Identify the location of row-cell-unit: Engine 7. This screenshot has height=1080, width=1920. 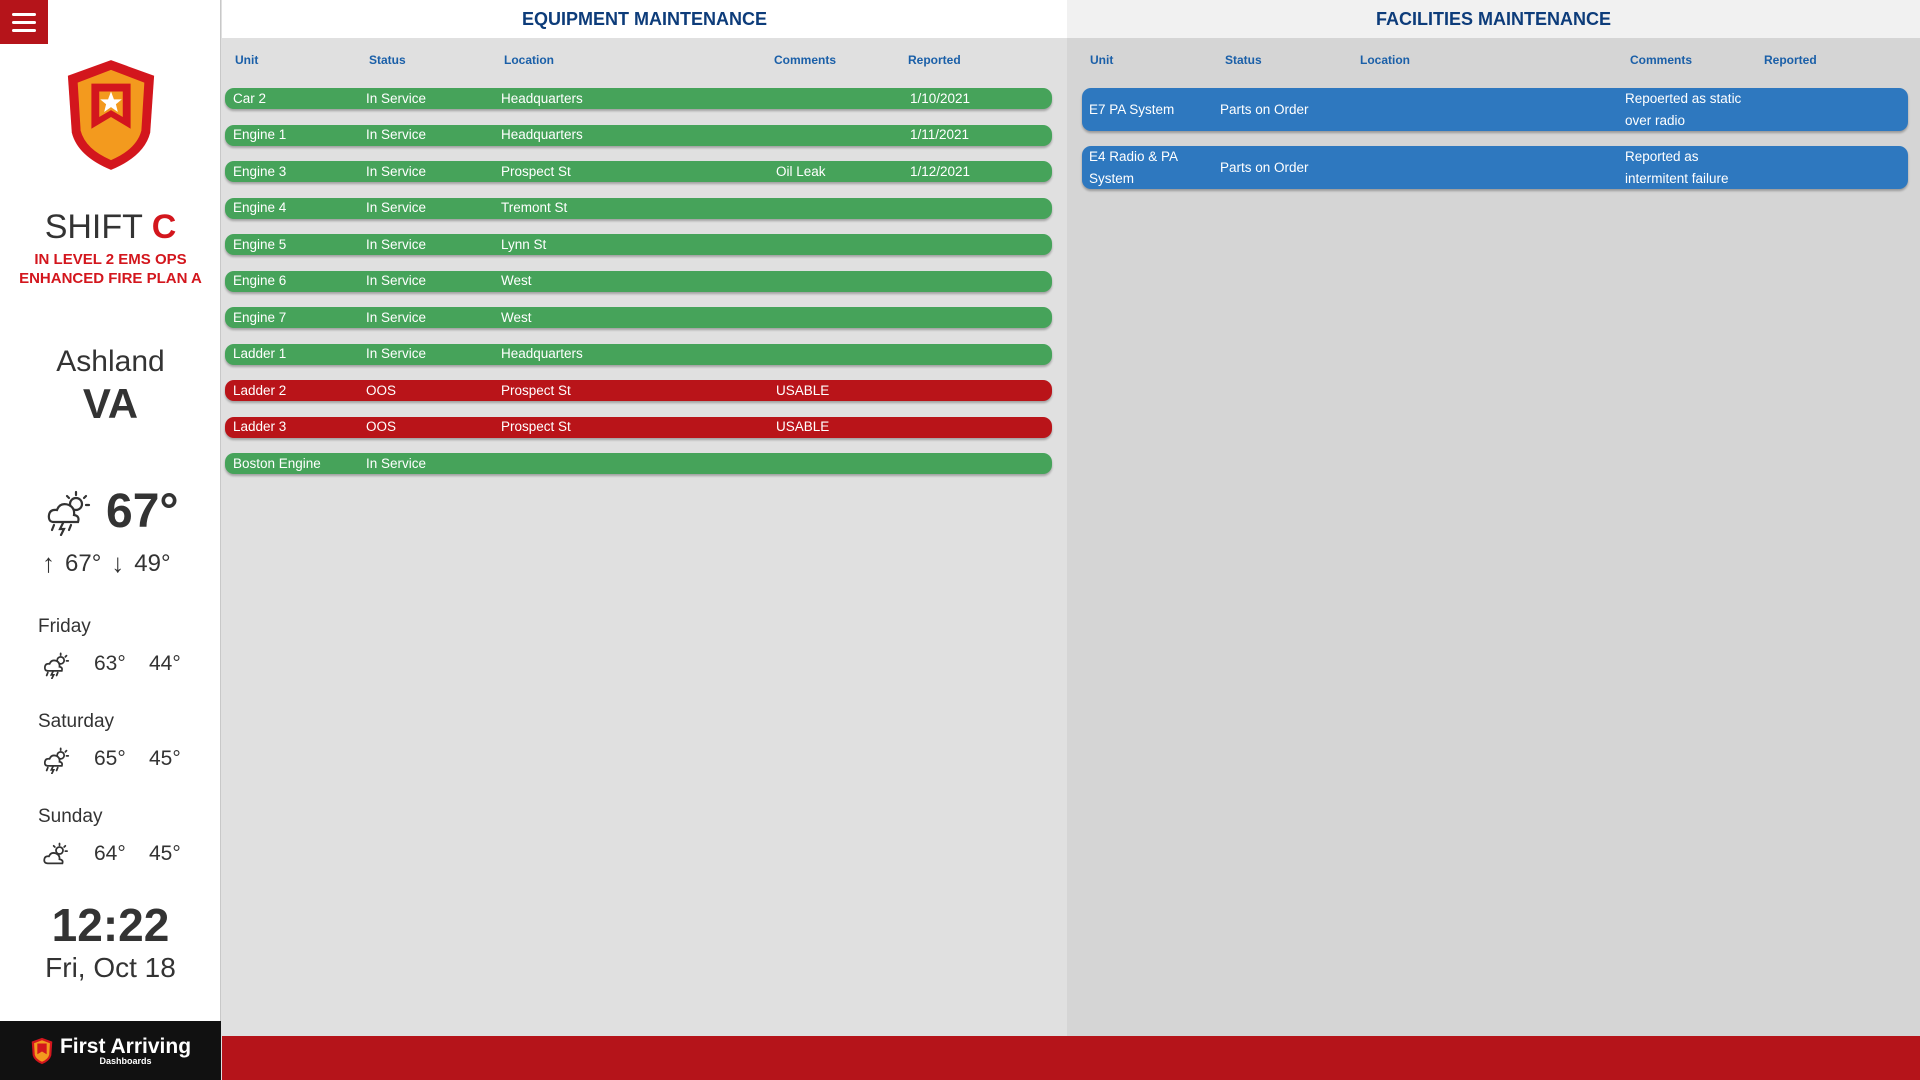
(260, 317).